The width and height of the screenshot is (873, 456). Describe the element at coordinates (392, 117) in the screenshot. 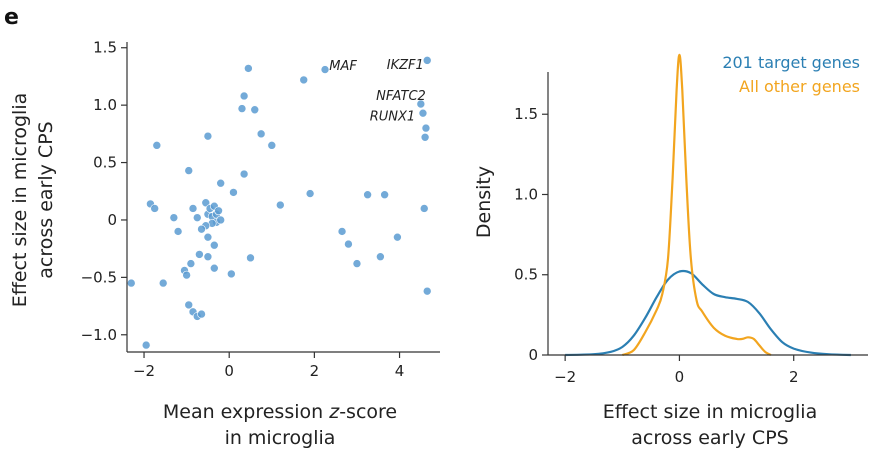

I see `gene-annotation: RUNX1` at that location.